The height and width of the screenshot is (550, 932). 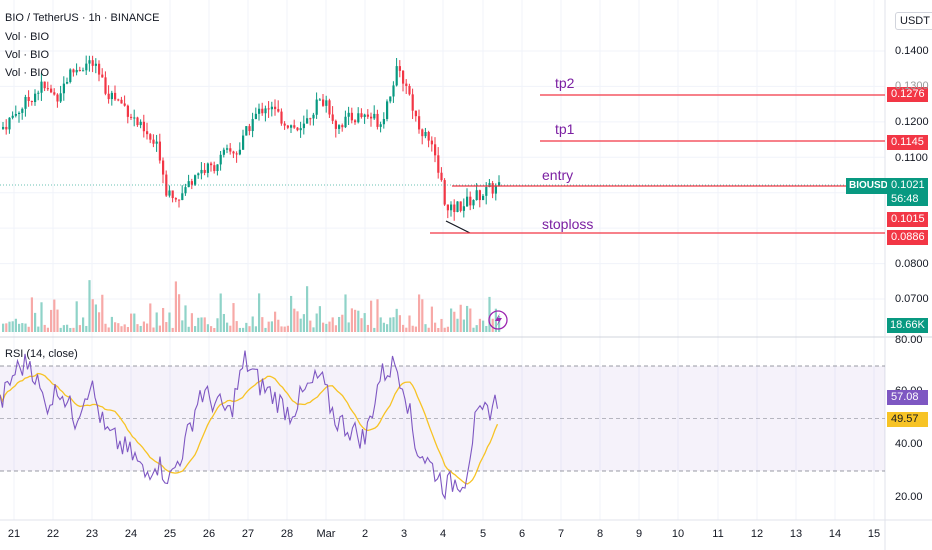 I want to click on time-label: 26, so click(x=209, y=534).